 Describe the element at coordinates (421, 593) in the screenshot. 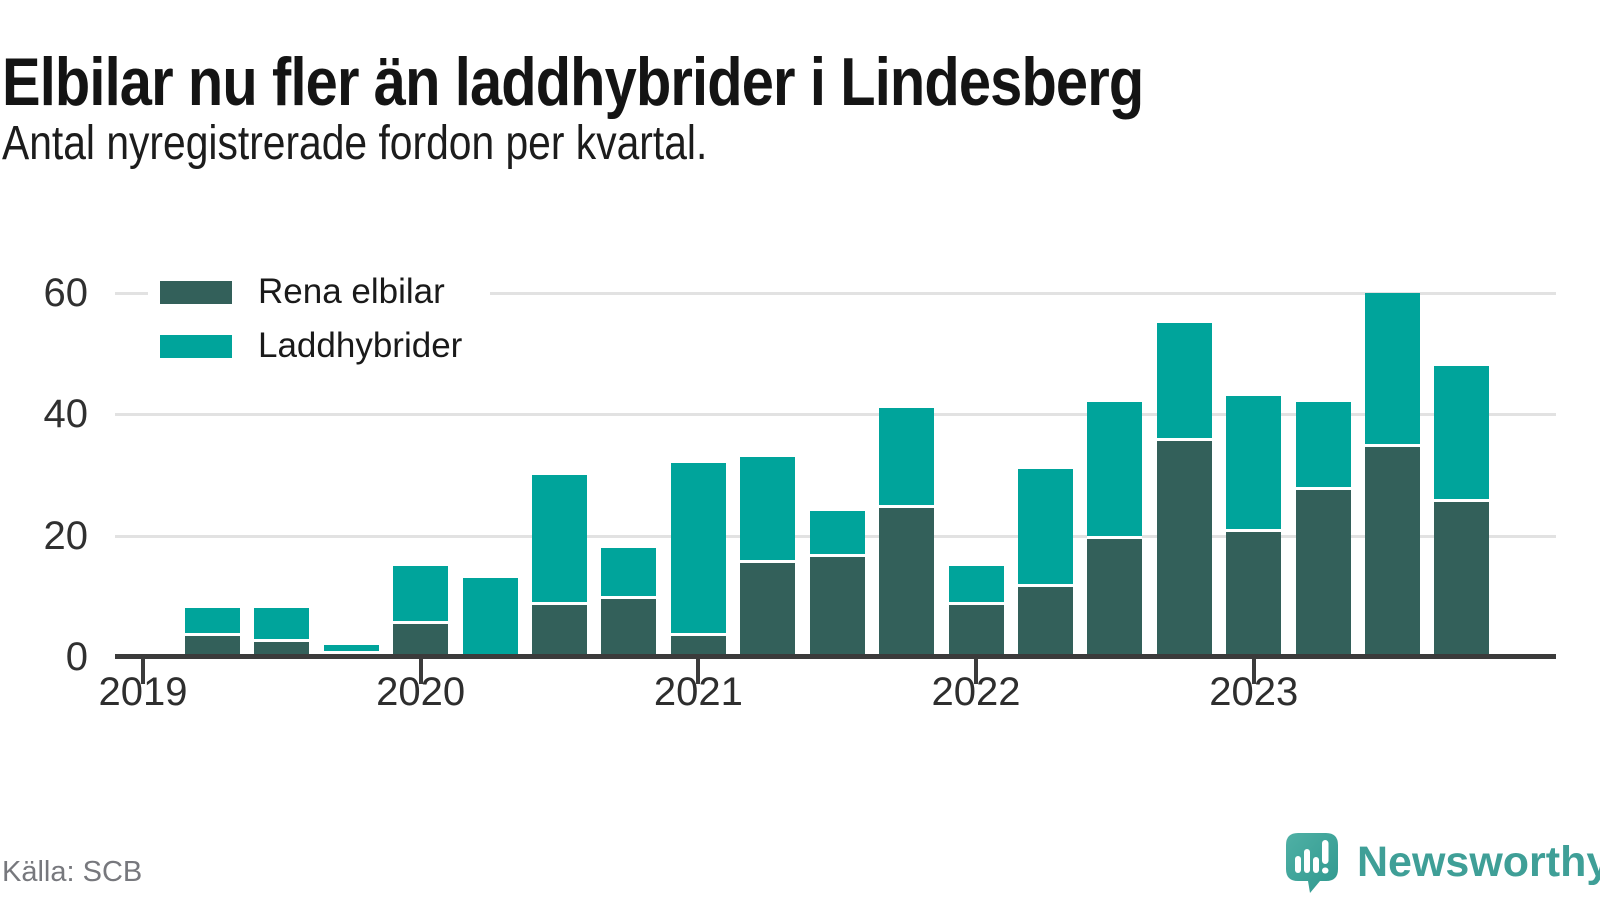

I see `bar-segment-hybrid-2020-q1` at that location.